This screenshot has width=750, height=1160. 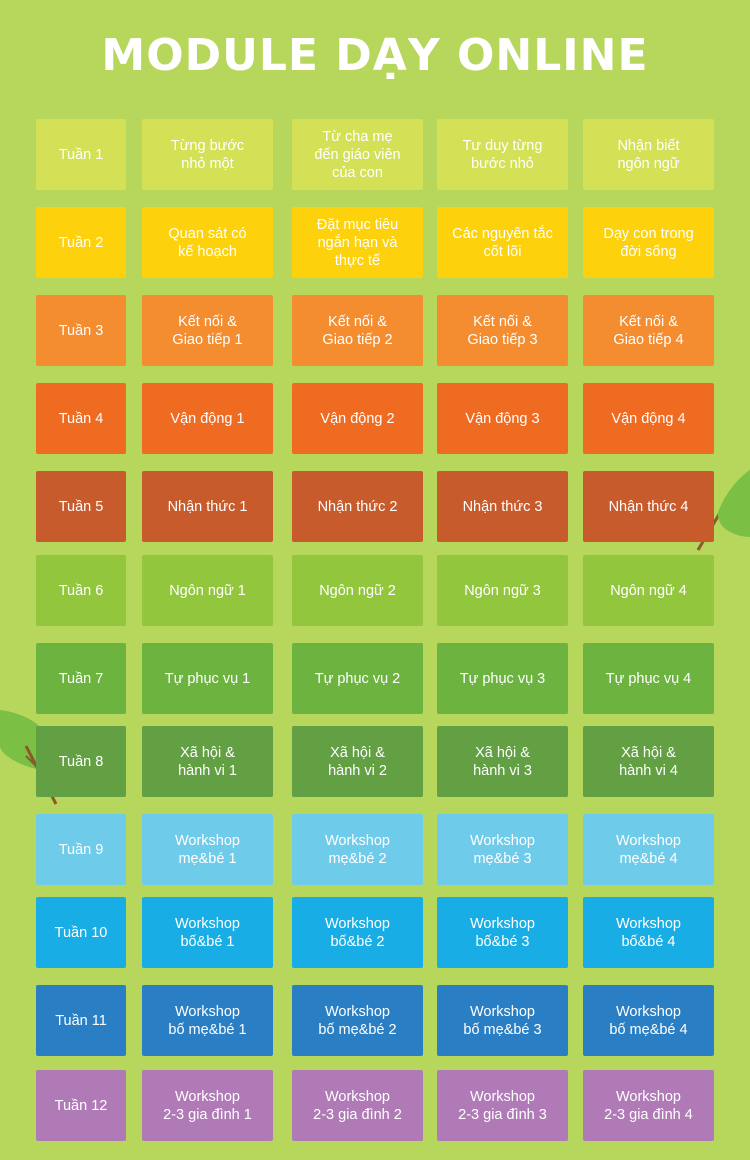 What do you see at coordinates (81, 506) in the screenshot?
I see `week-label: Tuần 5` at bounding box center [81, 506].